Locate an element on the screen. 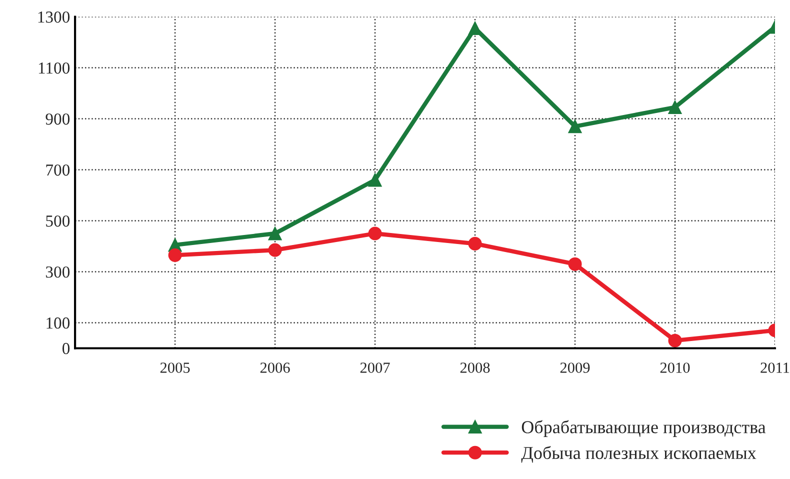  y-tick-label: 900 is located at coordinates (58, 119).